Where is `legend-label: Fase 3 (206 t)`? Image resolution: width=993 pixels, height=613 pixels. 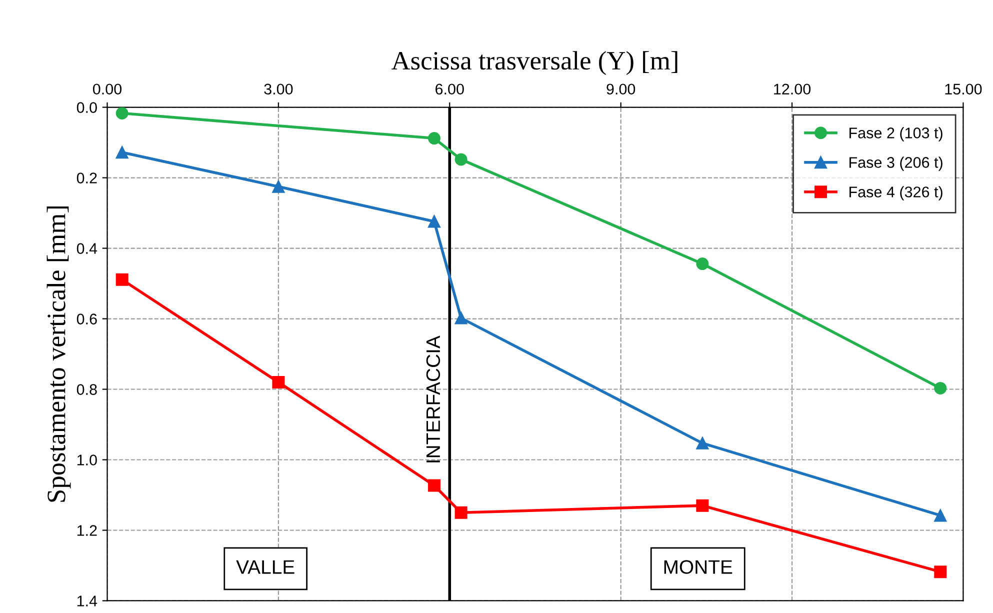
legend-label: Fase 3 (206 t) is located at coordinates (896, 163).